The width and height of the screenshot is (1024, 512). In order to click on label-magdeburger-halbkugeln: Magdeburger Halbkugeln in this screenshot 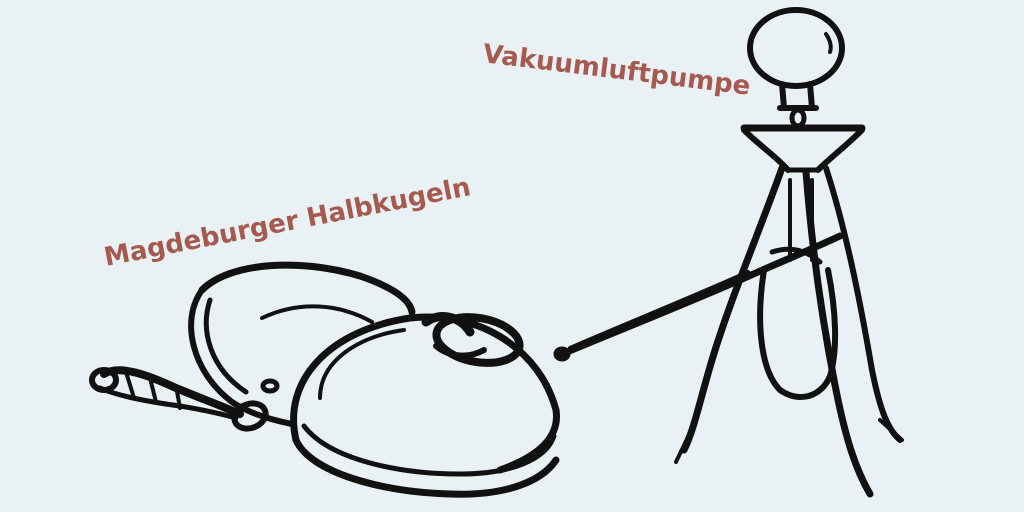, I will do `click(288, 222)`.